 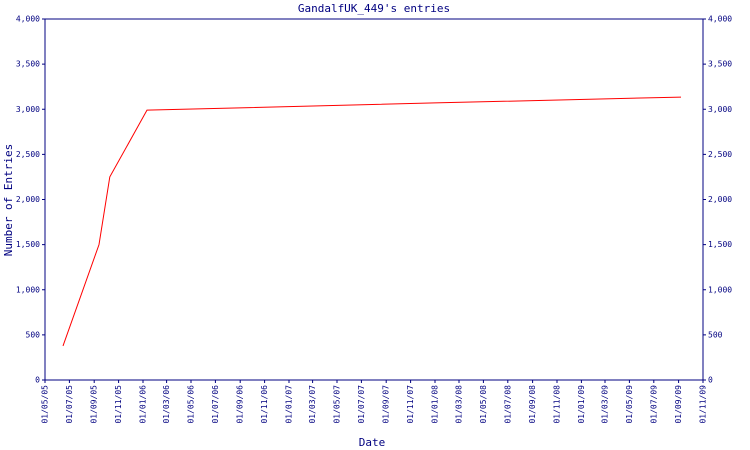 What do you see at coordinates (94, 404) in the screenshot?
I see `x-tick-label: 01/09/05` at bounding box center [94, 404].